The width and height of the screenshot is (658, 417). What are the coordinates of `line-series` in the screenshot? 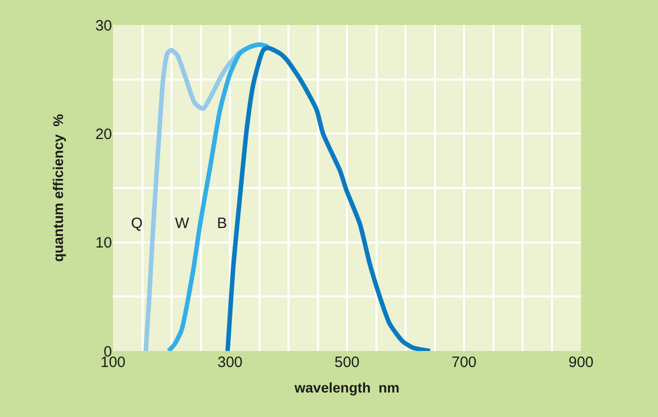 It's located at (218, 196).